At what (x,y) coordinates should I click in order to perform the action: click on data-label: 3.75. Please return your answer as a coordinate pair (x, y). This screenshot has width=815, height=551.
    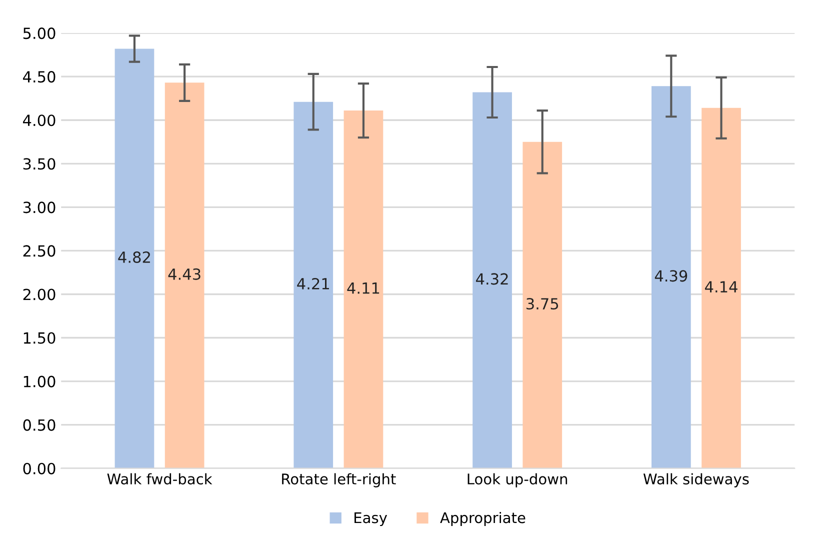
    Looking at the image, I should click on (542, 304).